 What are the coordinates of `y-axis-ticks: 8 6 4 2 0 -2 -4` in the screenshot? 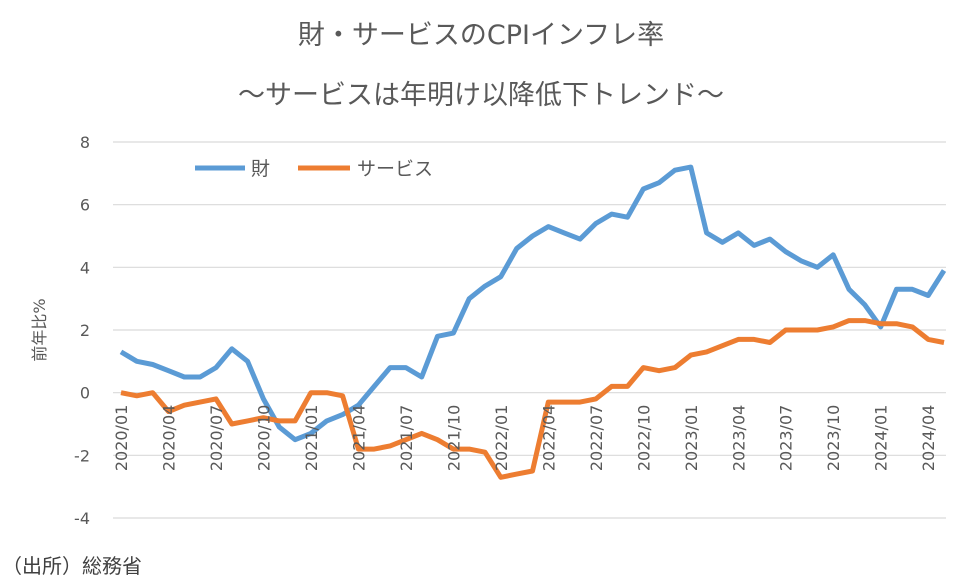 It's located at (82, 330).